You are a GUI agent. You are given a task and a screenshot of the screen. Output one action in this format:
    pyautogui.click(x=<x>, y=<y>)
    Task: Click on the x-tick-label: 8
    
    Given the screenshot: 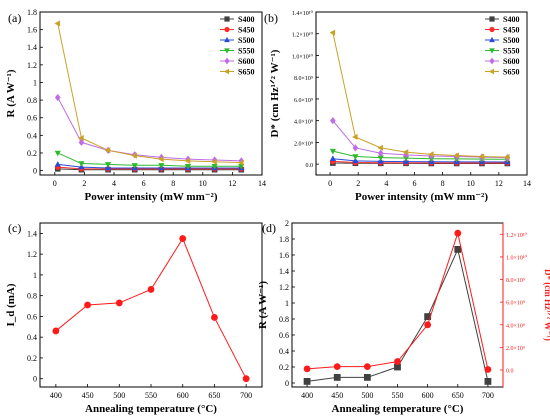 What is the action you would take?
    pyautogui.click(x=173, y=183)
    